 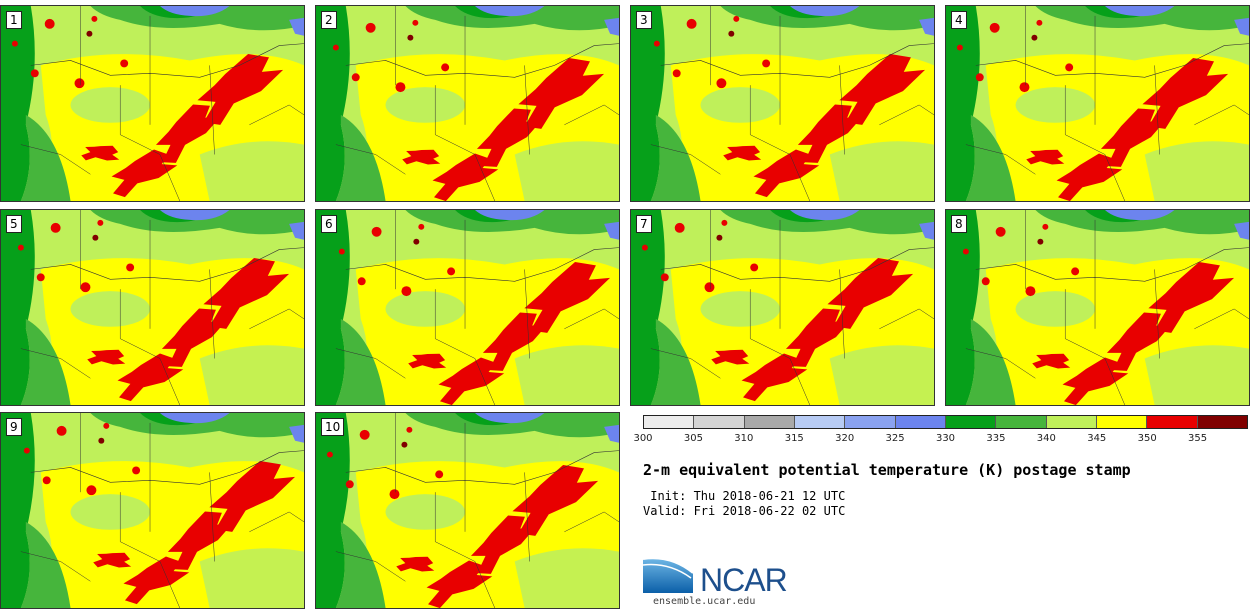 What do you see at coordinates (895, 438) in the screenshot?
I see `colorbar-tick: 325` at bounding box center [895, 438].